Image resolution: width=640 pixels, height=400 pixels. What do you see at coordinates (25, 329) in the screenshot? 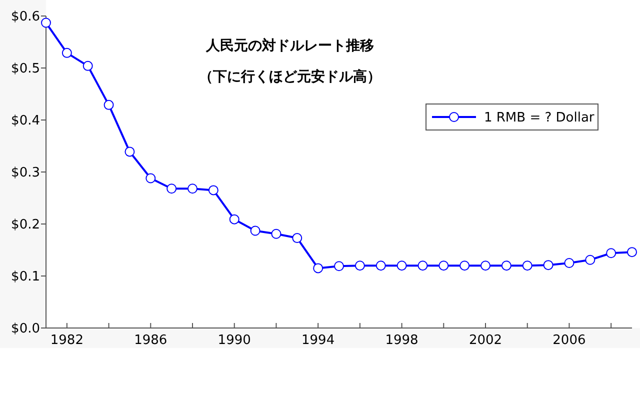
I see `y-tick-label: $0.0` at bounding box center [25, 329].